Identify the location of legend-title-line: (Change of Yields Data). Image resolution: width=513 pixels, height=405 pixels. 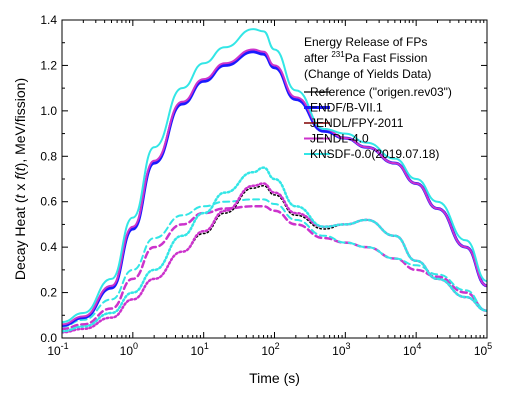
(367, 74).